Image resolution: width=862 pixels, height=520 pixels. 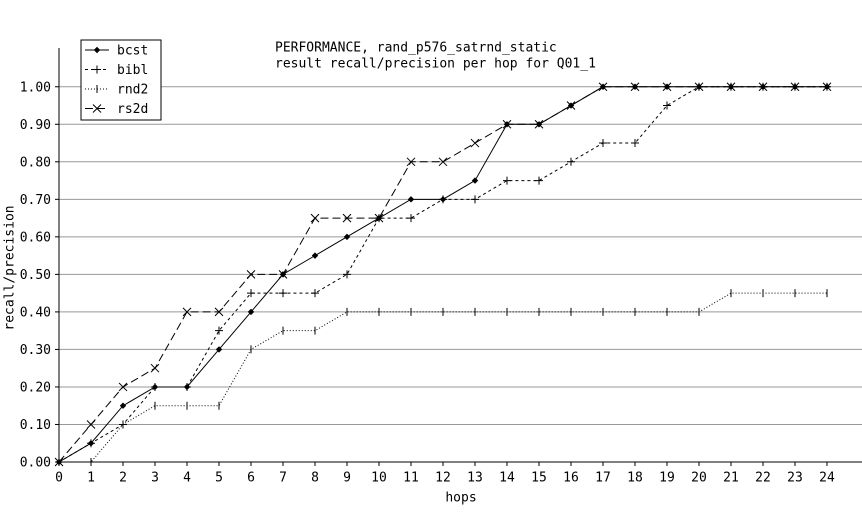 I want to click on x-tick-label: 9, so click(x=347, y=478).